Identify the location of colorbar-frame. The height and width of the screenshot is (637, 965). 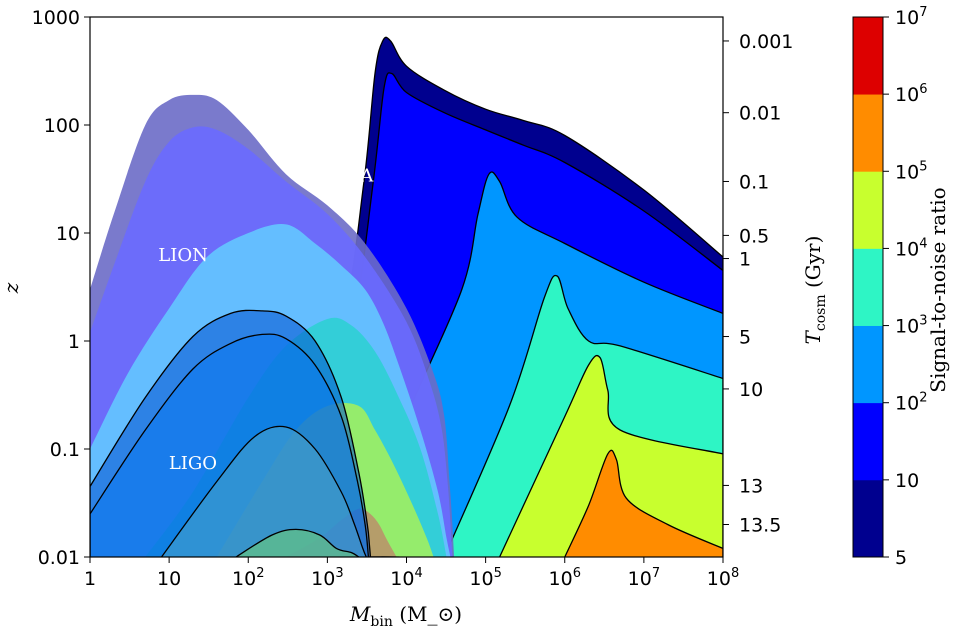
(868, 287).